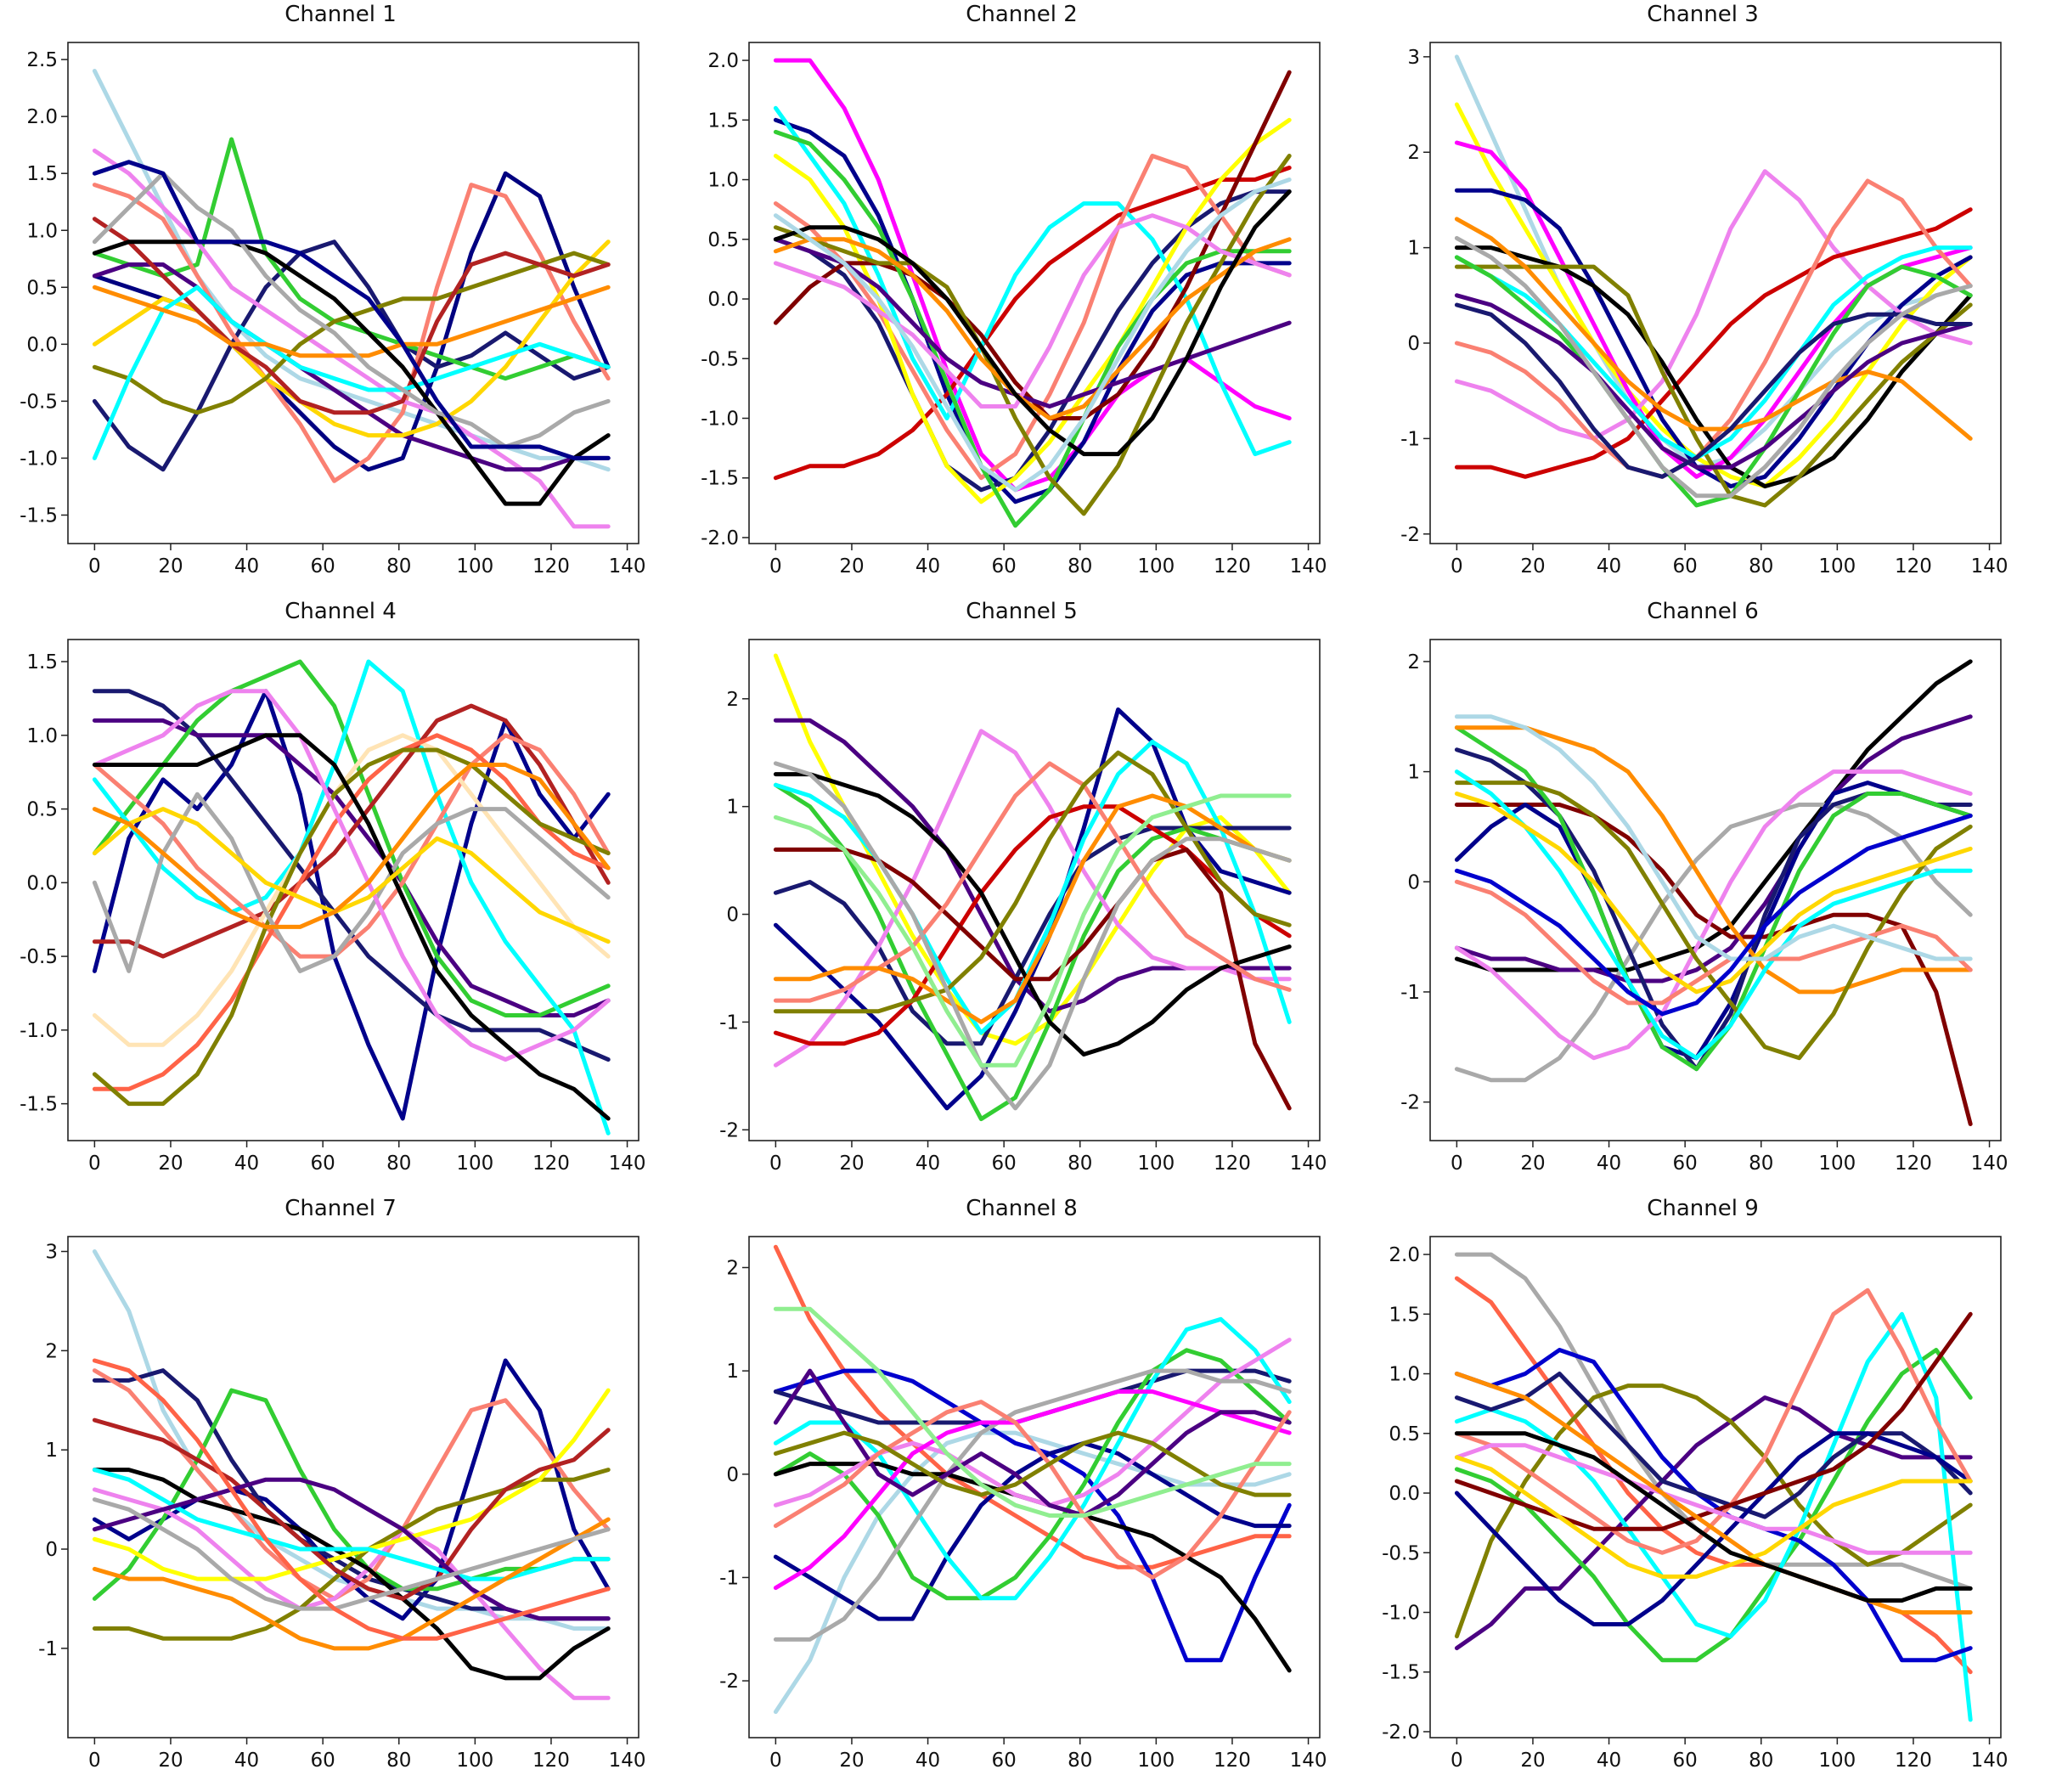 Image resolution: width=2045 pixels, height=1792 pixels. What do you see at coordinates (1022, 15) in the screenshot?
I see `chart-title: Channel 2` at bounding box center [1022, 15].